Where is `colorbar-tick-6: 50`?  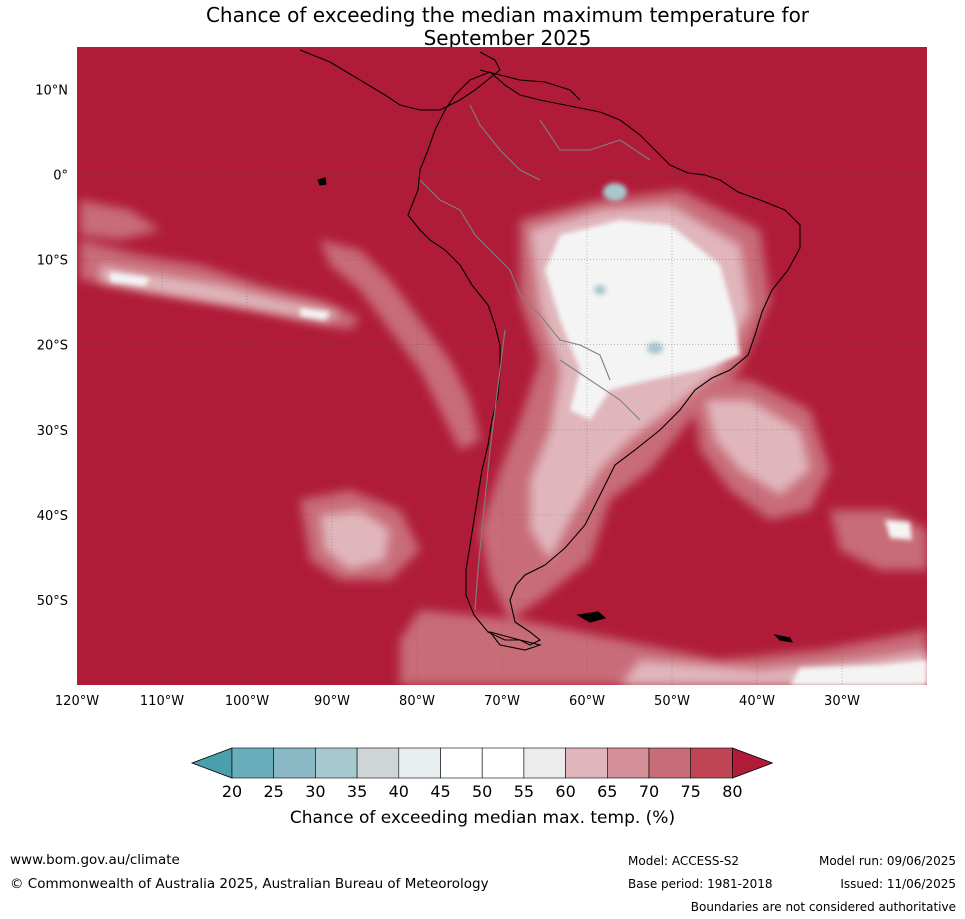 colorbar-tick-6: 50 is located at coordinates (482, 791).